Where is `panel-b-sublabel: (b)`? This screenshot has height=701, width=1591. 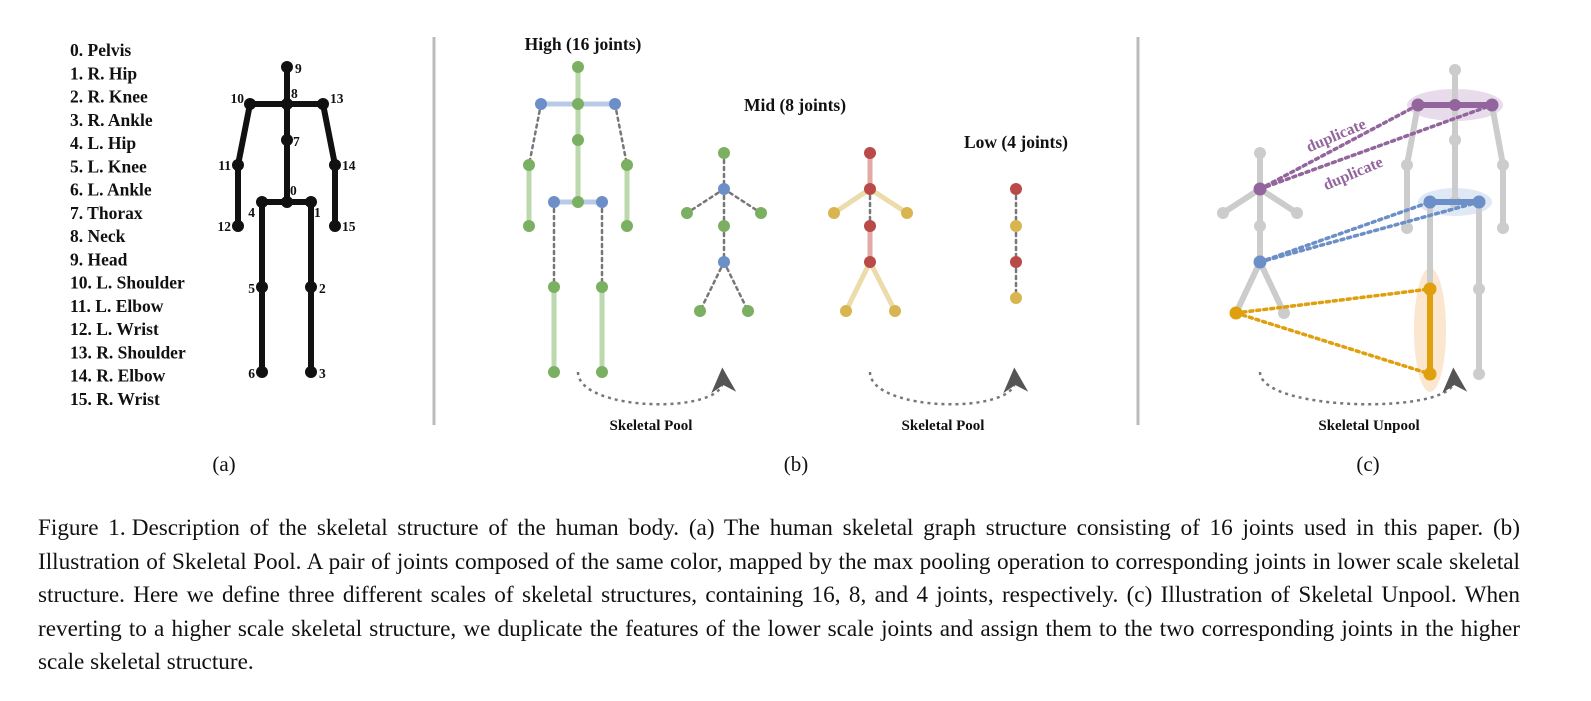
panel-b-sublabel: (b) is located at coordinates (796, 464).